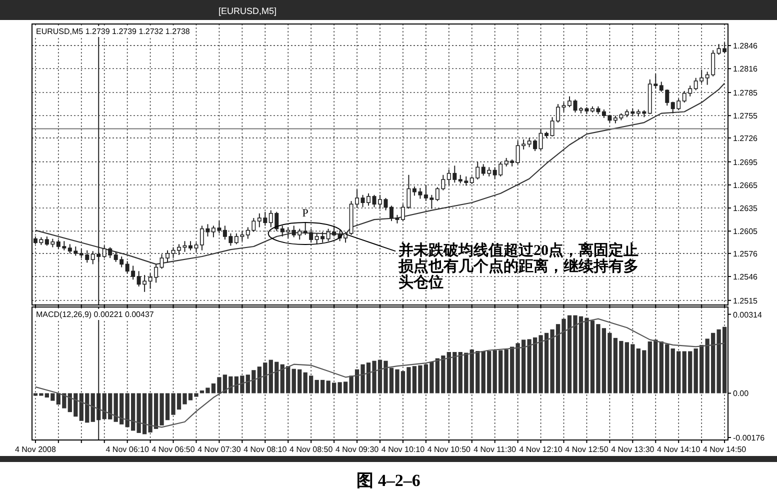 The height and width of the screenshot is (498, 777). Describe the element at coordinates (95, 314) in the screenshot. I see `chart-title: MACD(12,26,9) 0.00221 0.00437` at that location.